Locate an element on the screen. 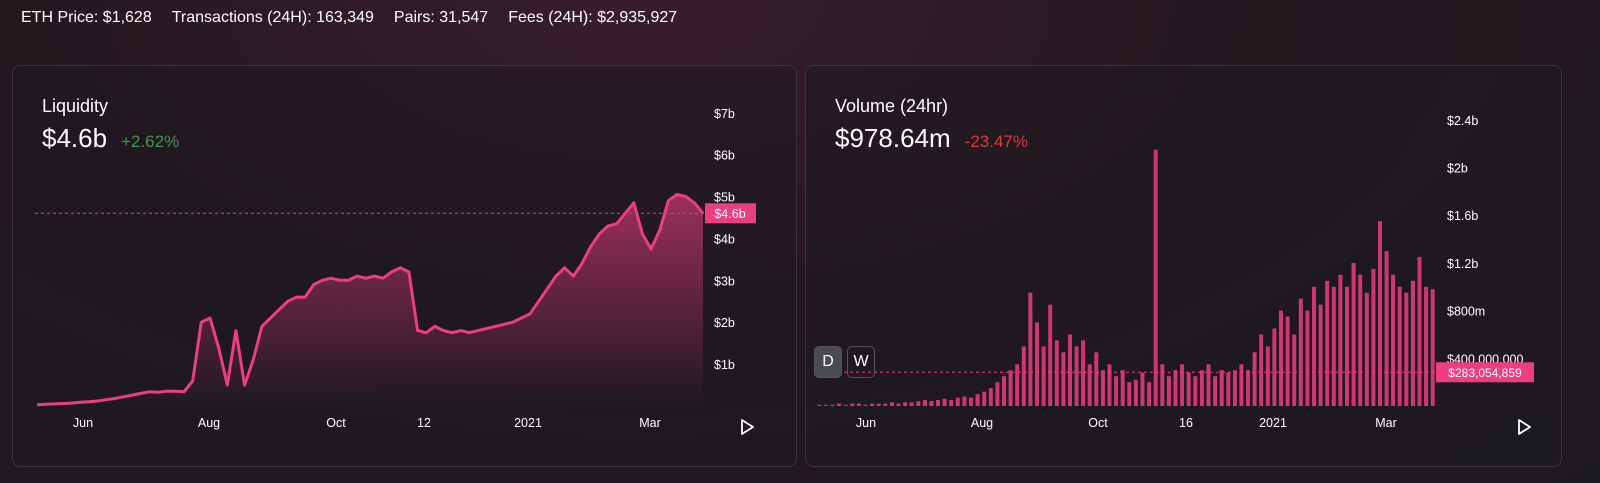 The height and width of the screenshot is (483, 1600). x-tick-label: Aug is located at coordinates (982, 423).